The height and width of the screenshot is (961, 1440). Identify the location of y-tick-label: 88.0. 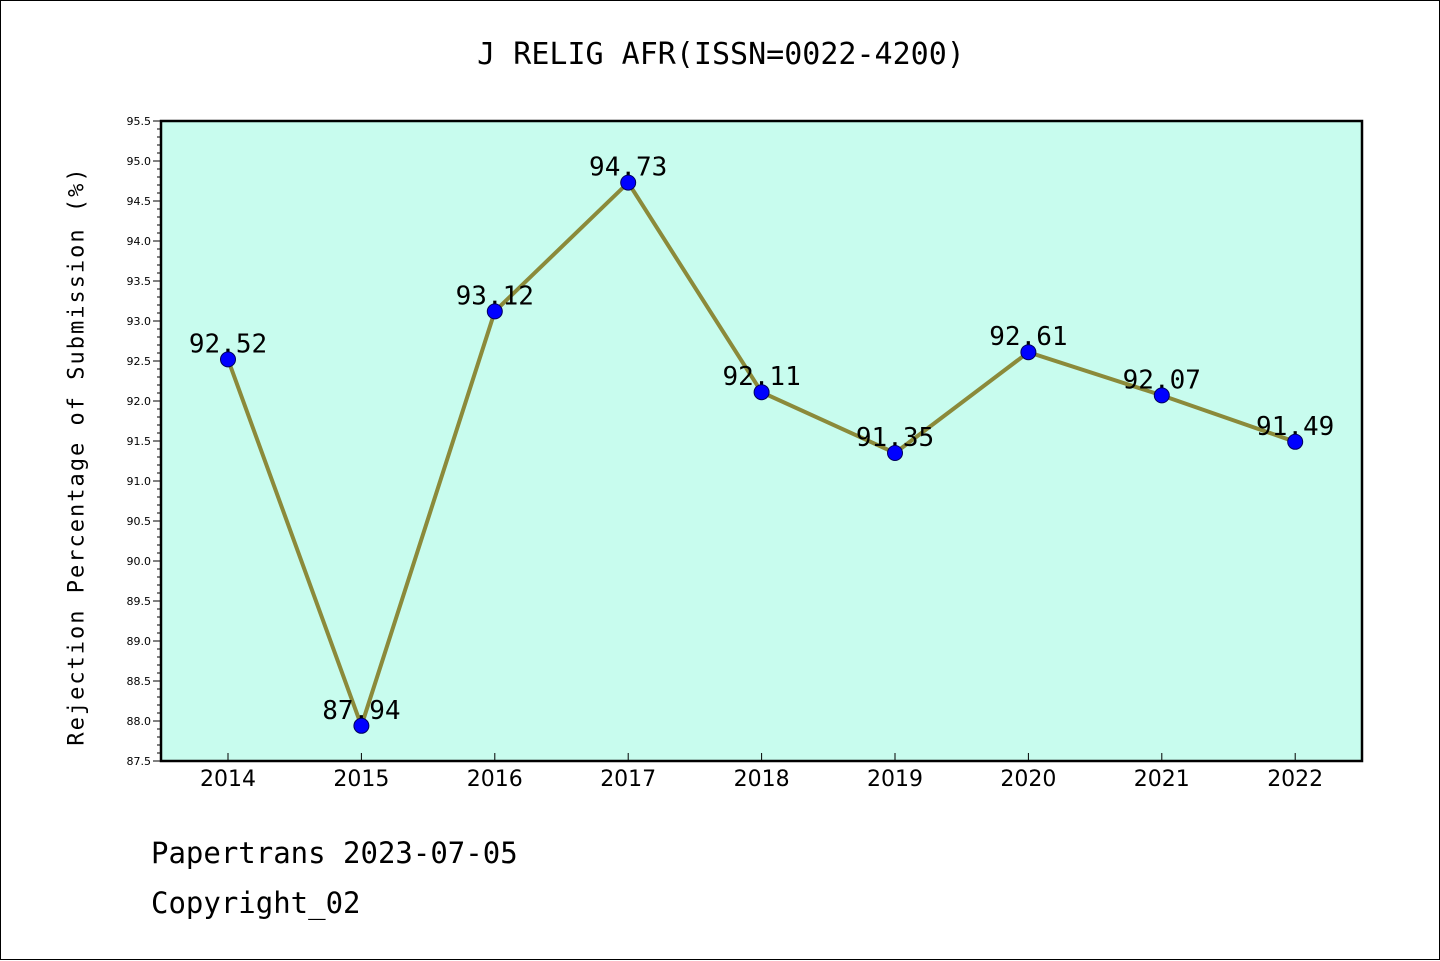
(139, 721).